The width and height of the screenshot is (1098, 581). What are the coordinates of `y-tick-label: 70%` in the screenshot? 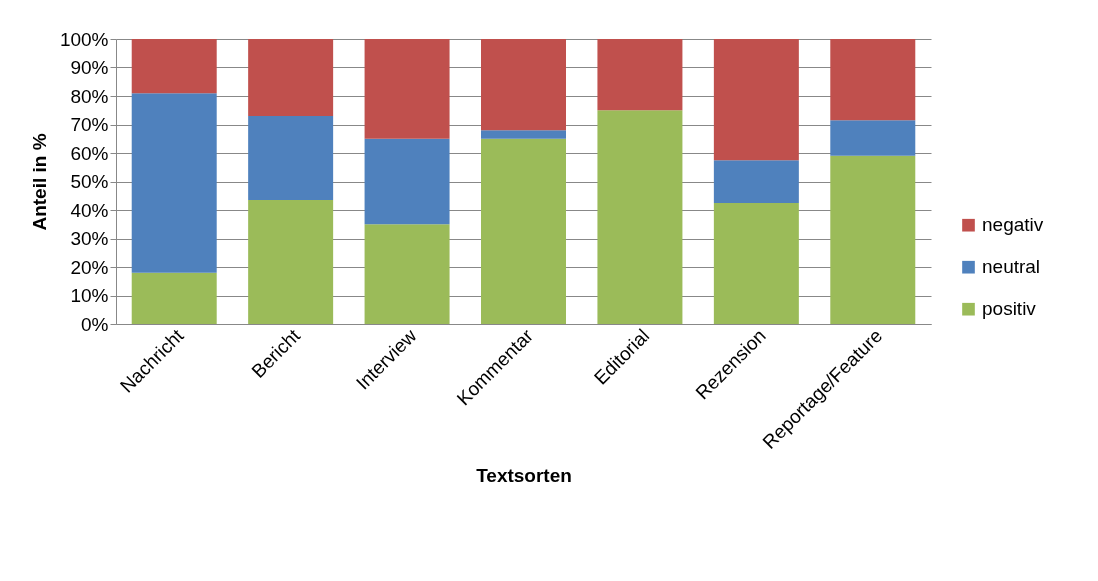 It's located at (89, 124).